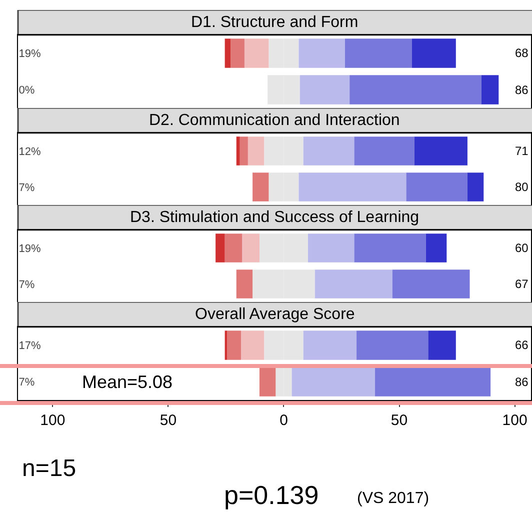  I want to click on x-tick-label: 0, so click(284, 420).